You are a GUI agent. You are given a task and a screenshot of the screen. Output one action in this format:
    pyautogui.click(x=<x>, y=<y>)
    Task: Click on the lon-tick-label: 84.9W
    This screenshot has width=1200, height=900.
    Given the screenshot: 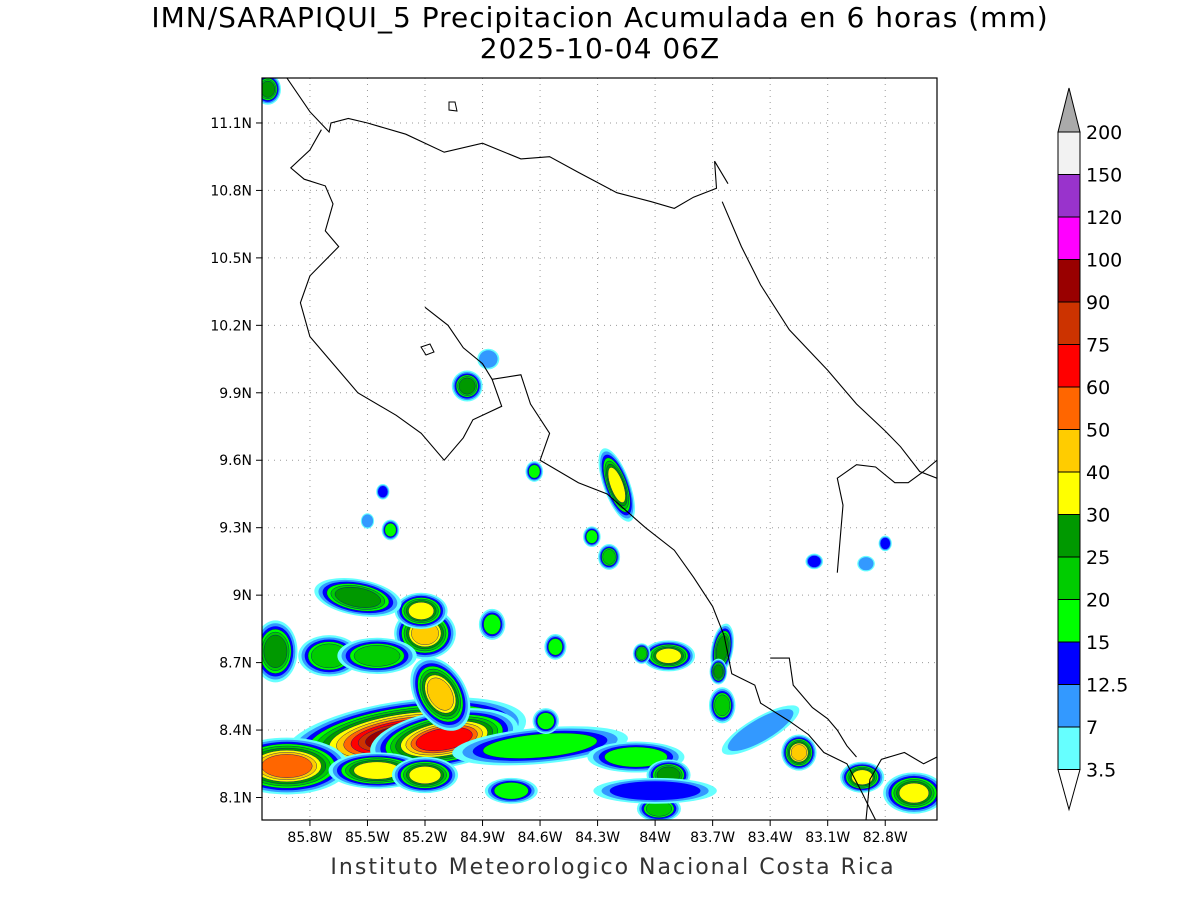 What is the action you would take?
    pyautogui.click(x=482, y=838)
    